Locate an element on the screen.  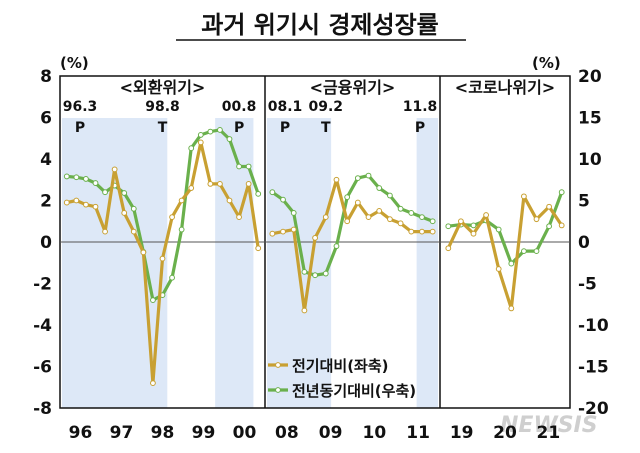
right-unit: (%) is located at coordinates (546, 63).